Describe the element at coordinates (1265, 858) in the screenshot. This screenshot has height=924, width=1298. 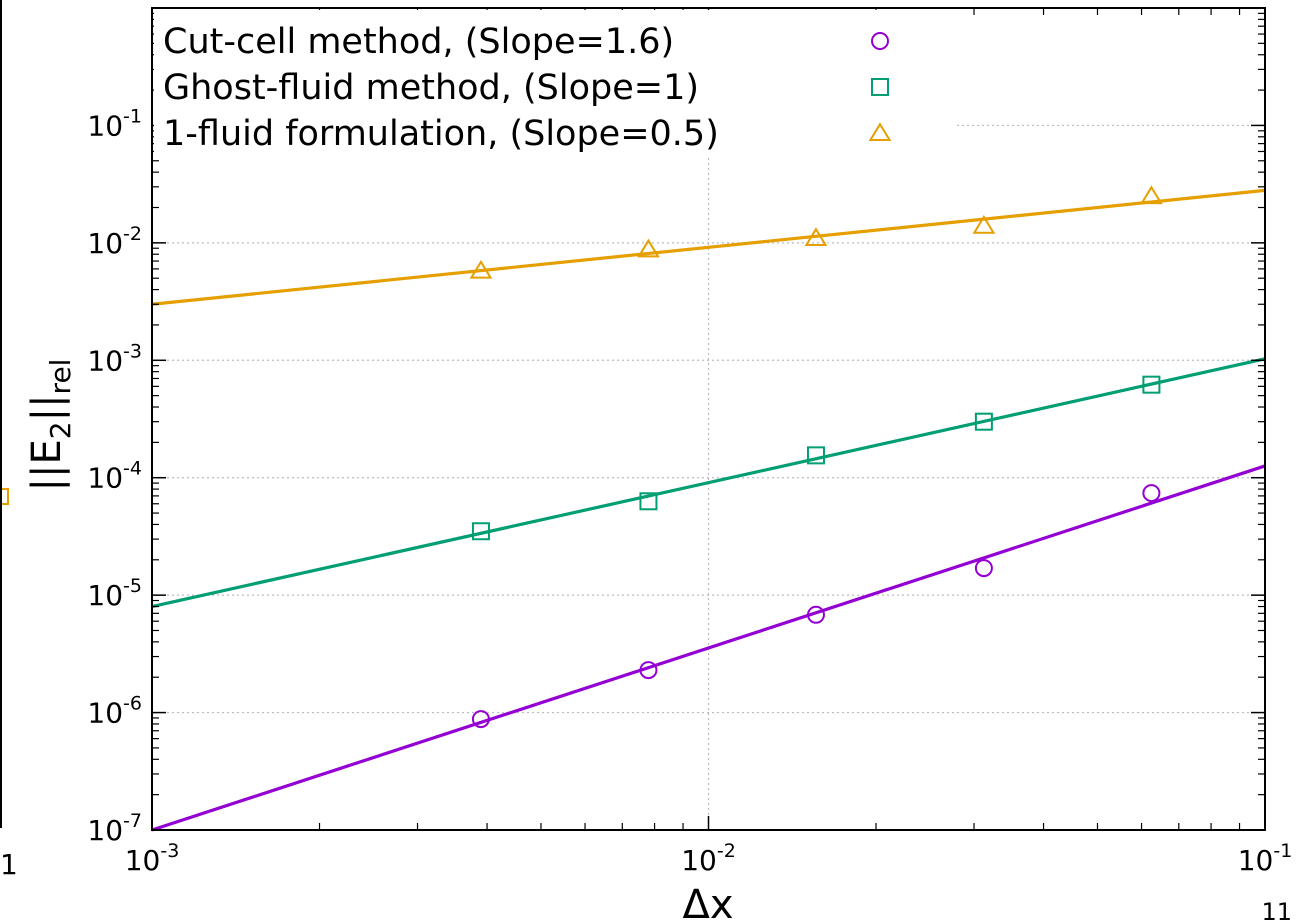
I see `x-tick-label: 10⁻¹` at that location.